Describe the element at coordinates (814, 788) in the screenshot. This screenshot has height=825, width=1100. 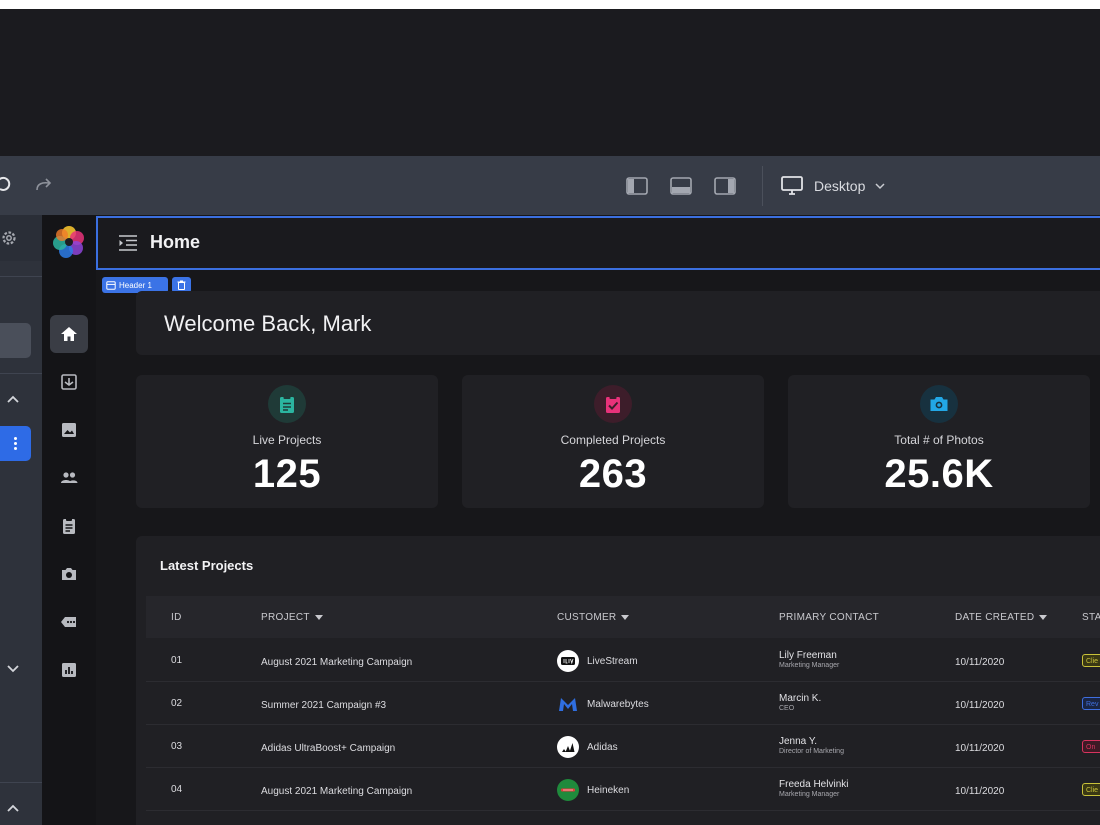
I see `cell-contact: Freeda Helvinki Marketing Manager` at that location.